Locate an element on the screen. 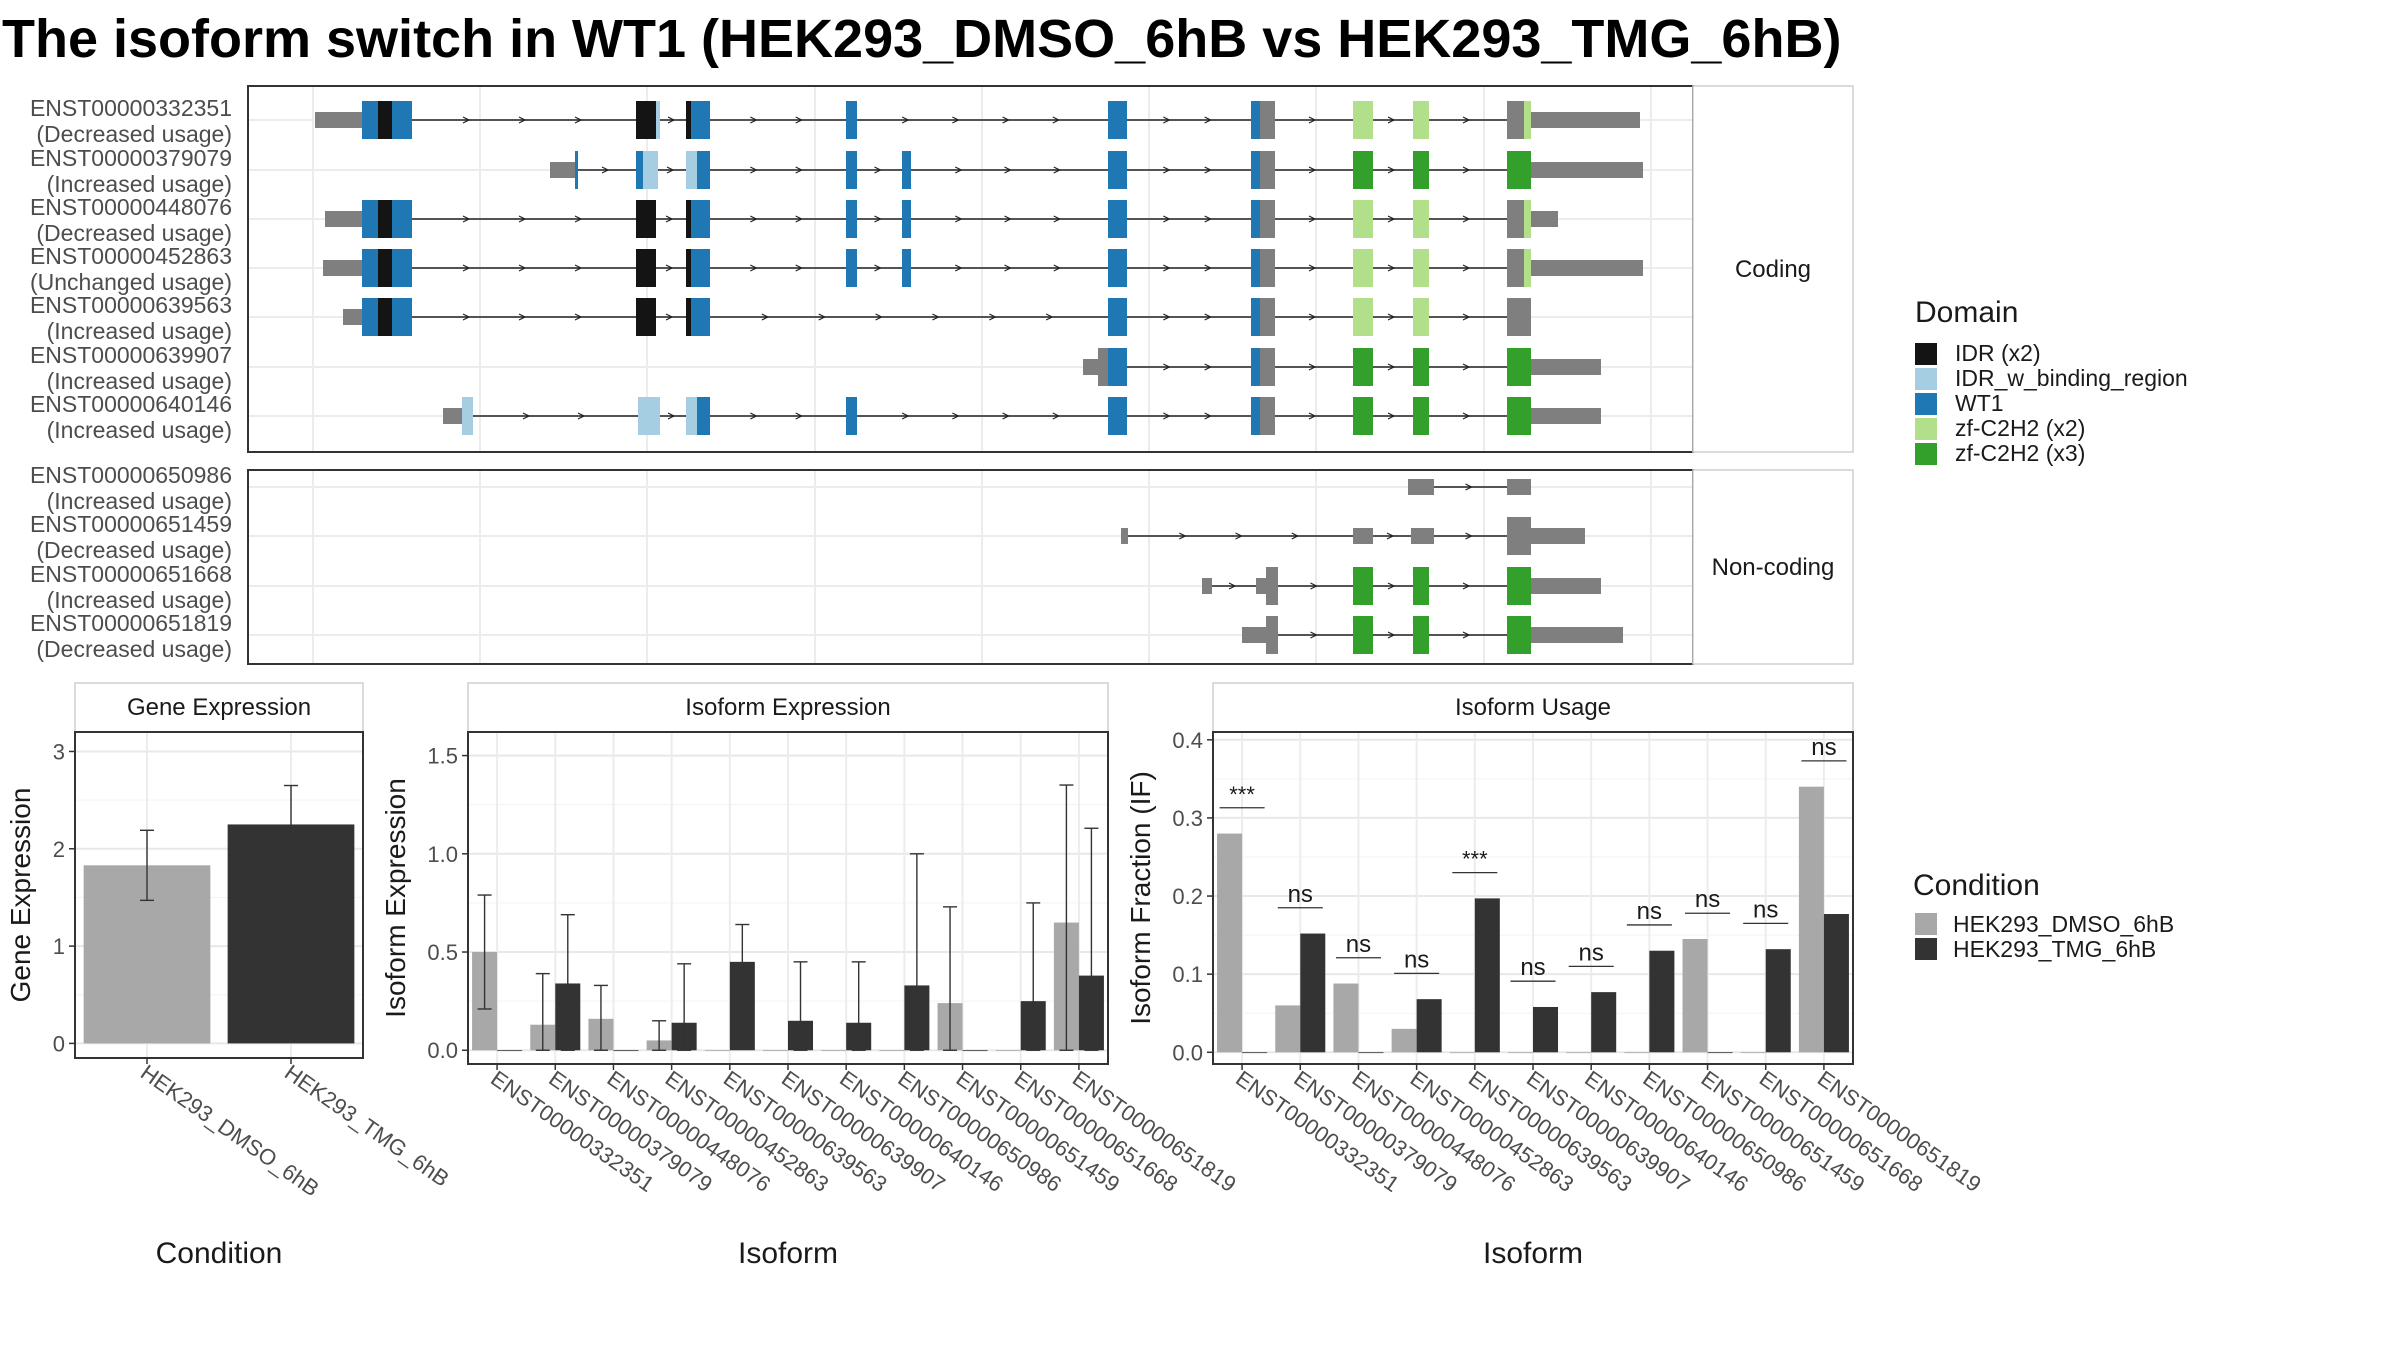 Image resolution: width=2400 pixels, height=1350 pixels. coding-transcript-id: ENST00000379079 is located at coordinates (131, 158).